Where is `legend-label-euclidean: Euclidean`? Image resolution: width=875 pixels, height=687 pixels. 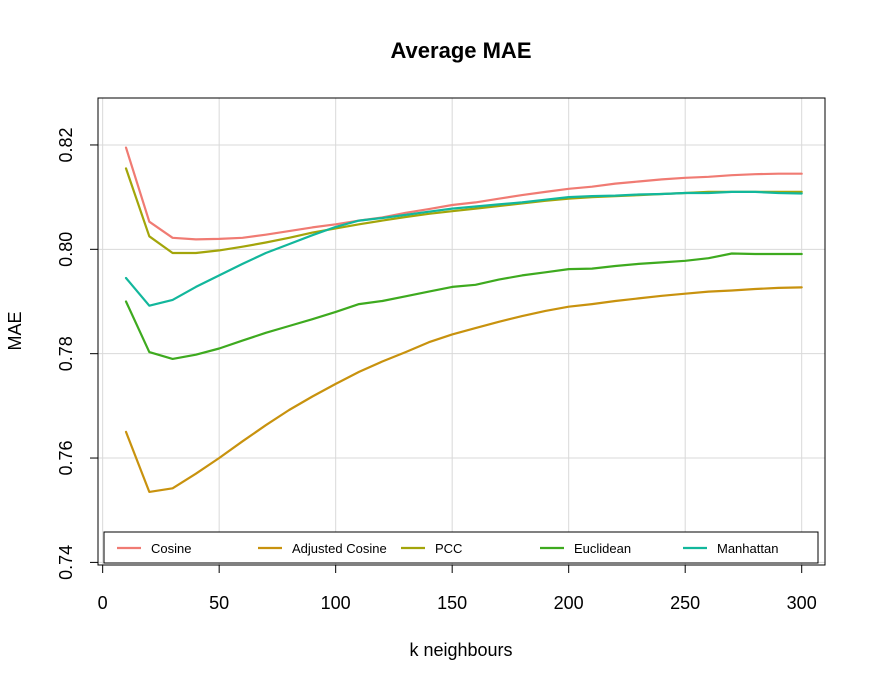 legend-label-euclidean: Euclidean is located at coordinates (602, 548).